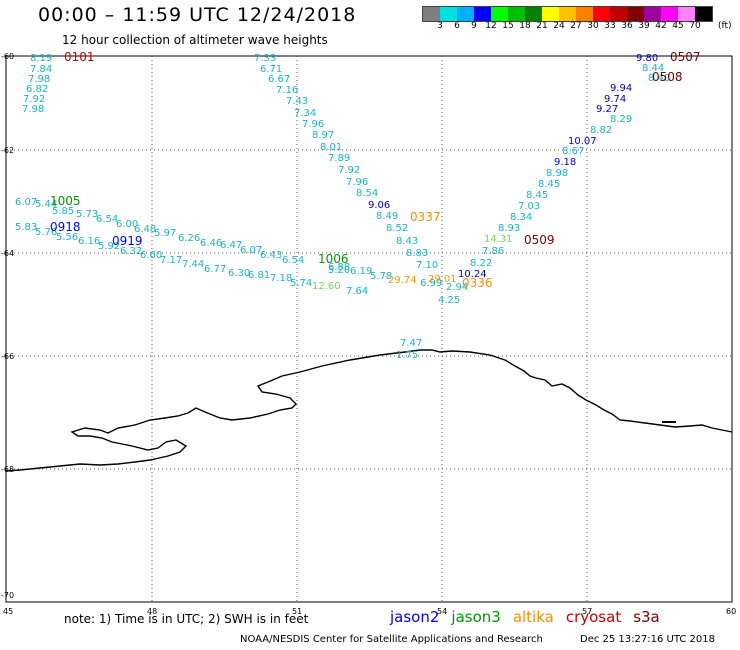  Describe the element at coordinates (265, 58) in the screenshot. I see `wave-height-value: 7.33` at that location.